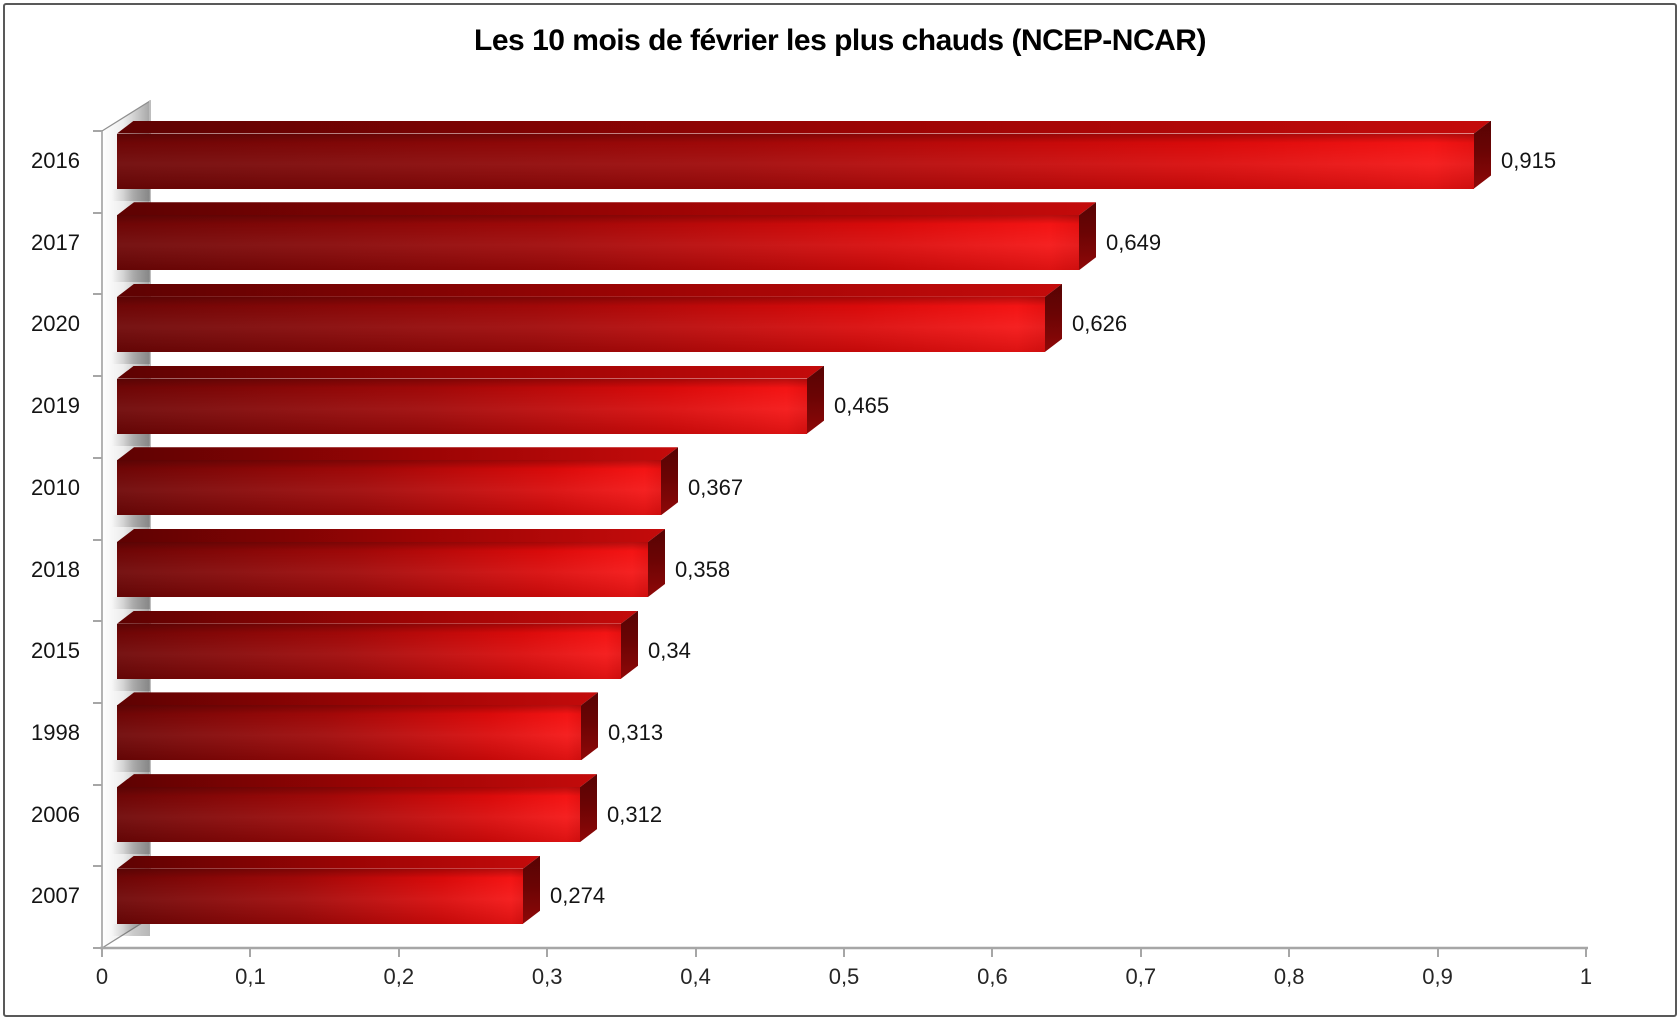 The height and width of the screenshot is (1020, 1680). I want to click on x-axis-tick-label: 0,5, so click(844, 976).